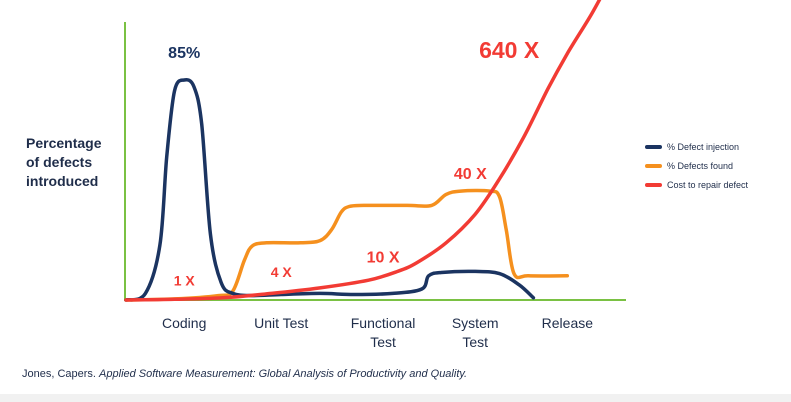  I want to click on legend-label-defects-found: % Defects found, so click(700, 166).